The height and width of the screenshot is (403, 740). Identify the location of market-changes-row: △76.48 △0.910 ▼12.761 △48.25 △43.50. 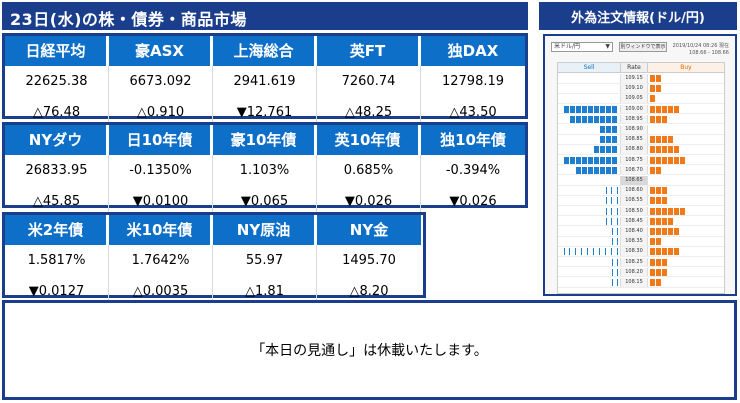
(265, 112).